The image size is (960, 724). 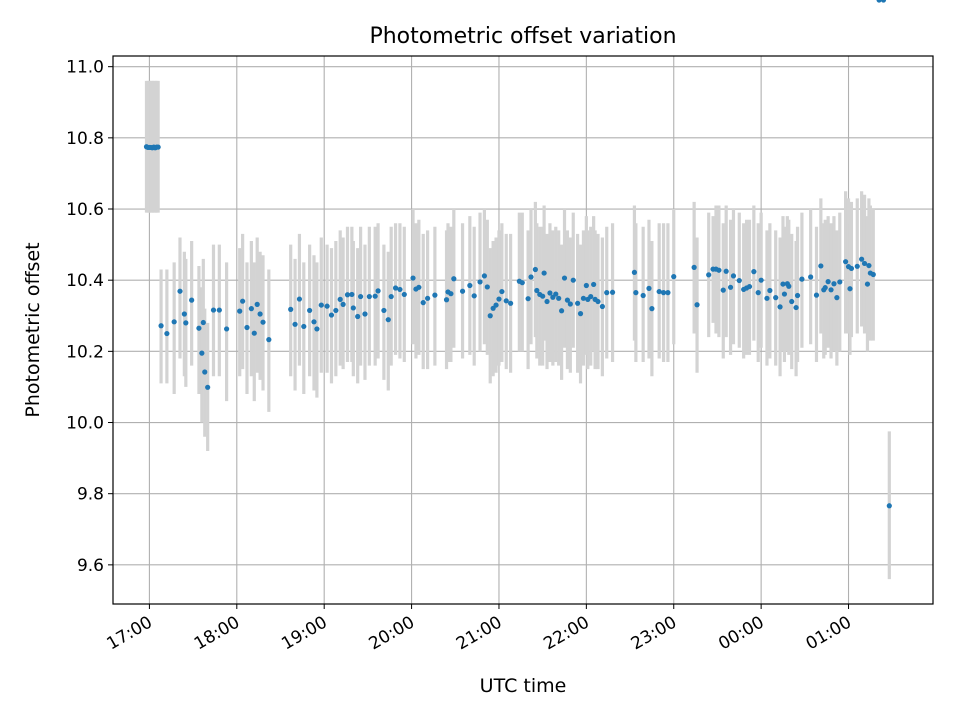 I want to click on y-tick-label: 10.2, so click(x=85, y=352).